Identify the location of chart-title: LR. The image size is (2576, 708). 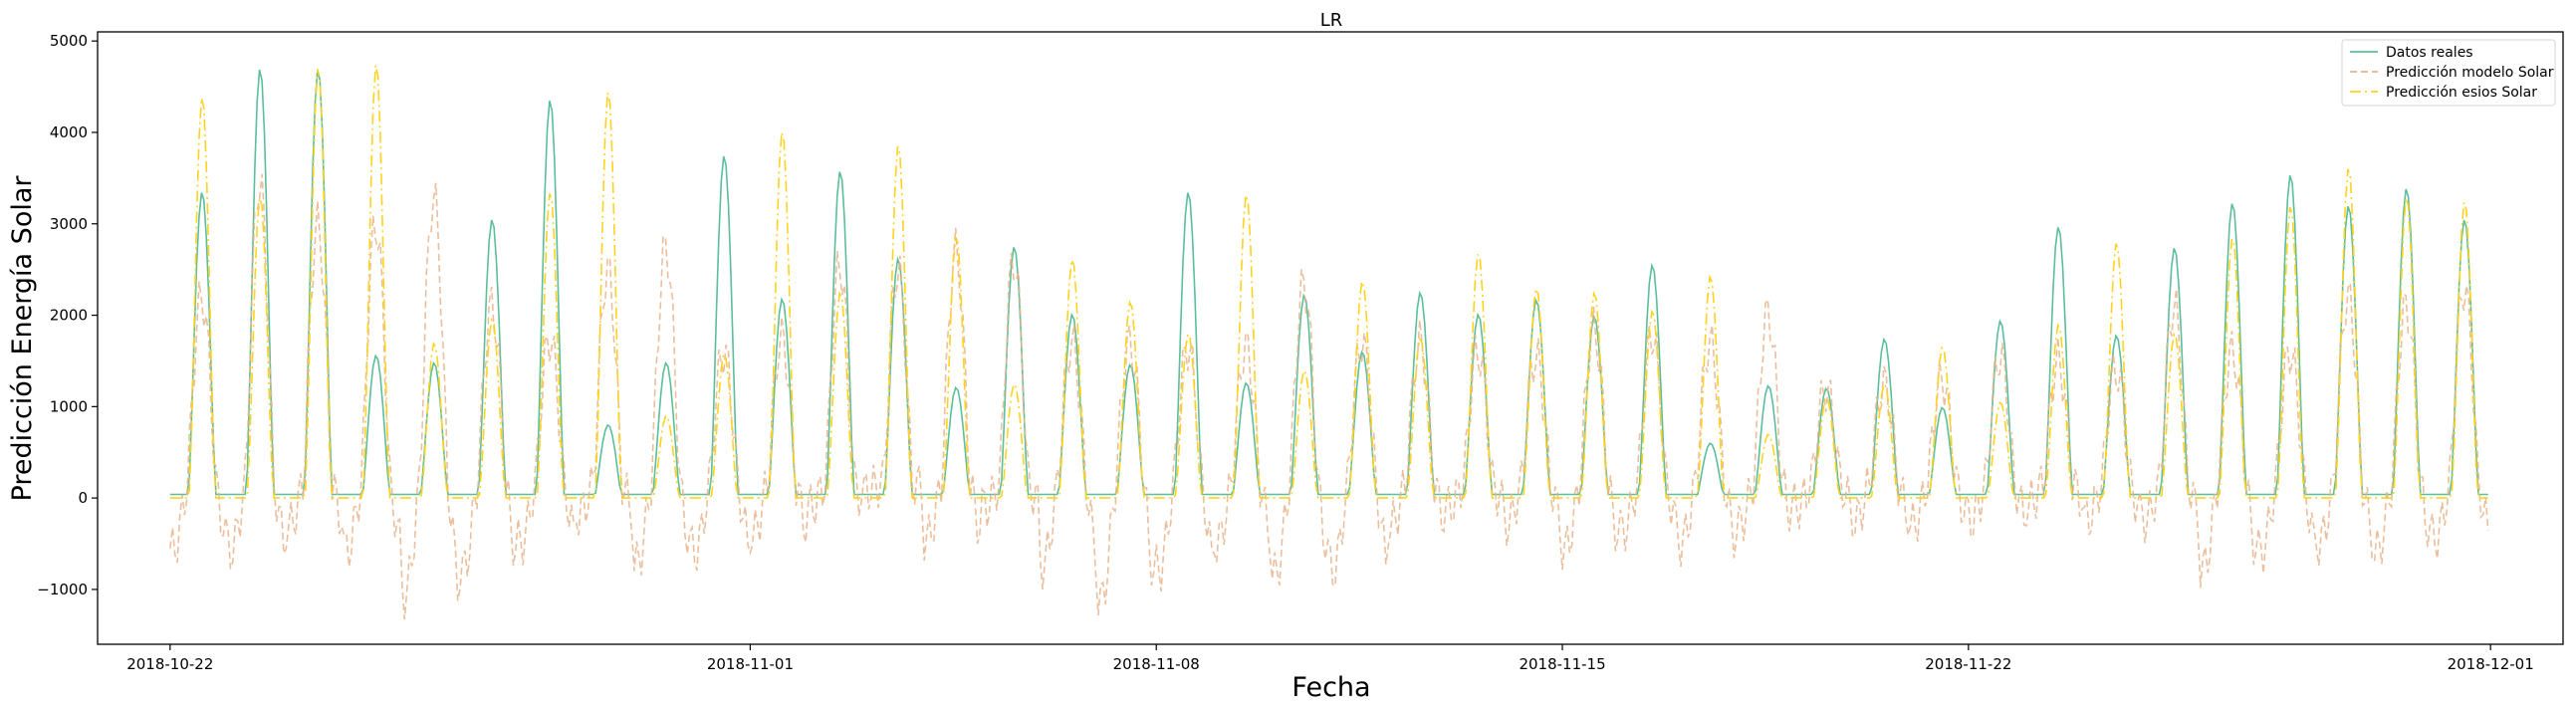
(1331, 20).